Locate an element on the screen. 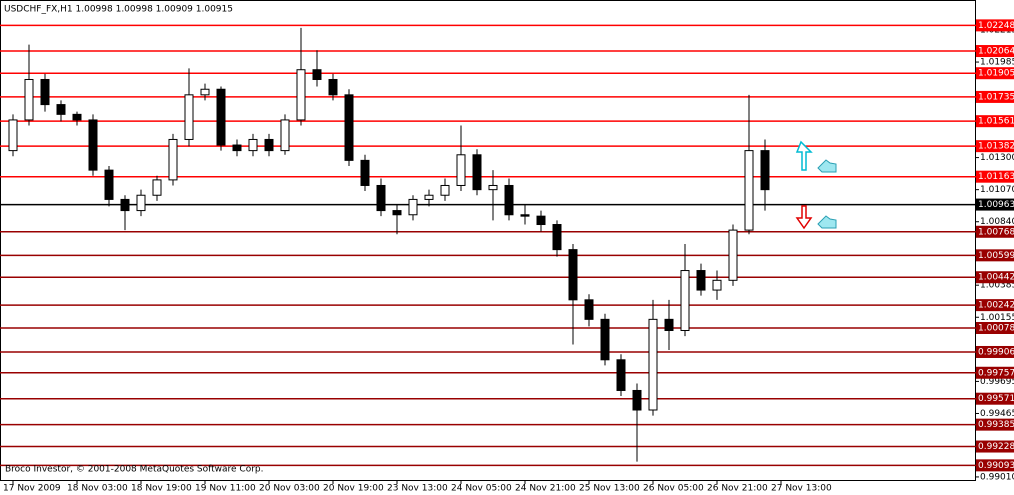  y-tick-label: 1.00385 is located at coordinates (997, 286).